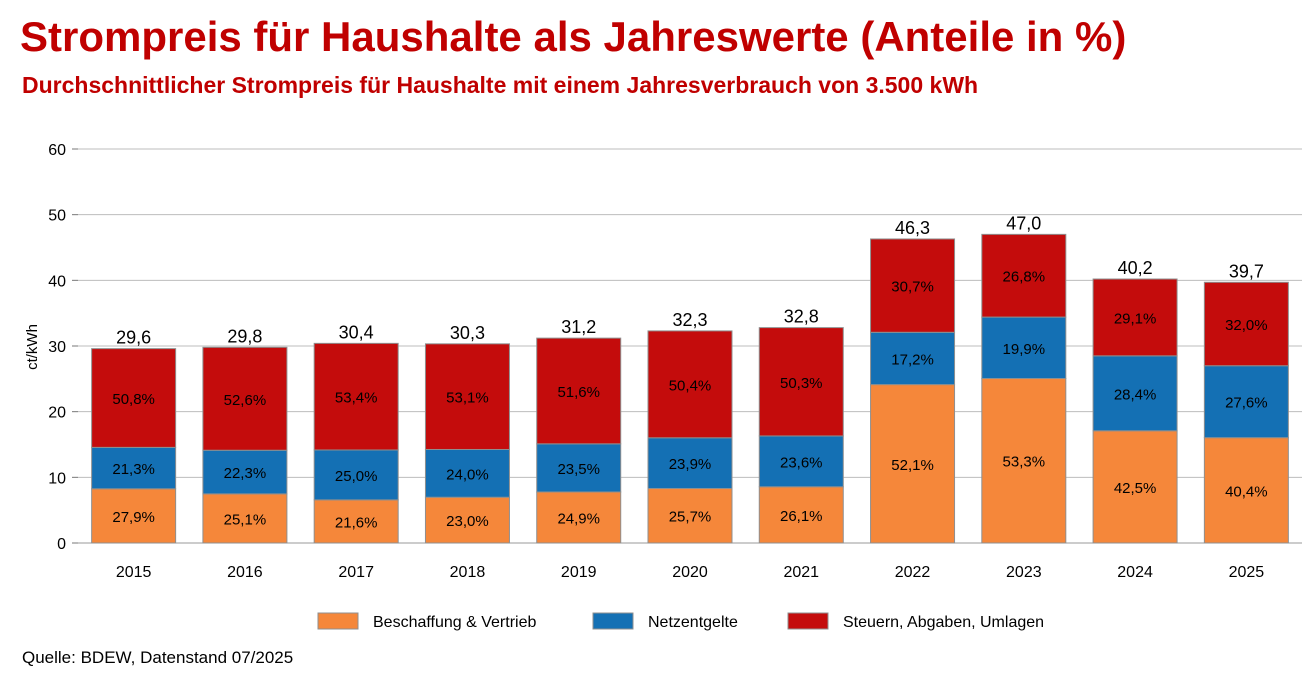 The height and width of the screenshot is (678, 1306). Describe the element at coordinates (454, 622) in the screenshot. I see `legend-label: Beschaffung & Vertrieb` at that location.